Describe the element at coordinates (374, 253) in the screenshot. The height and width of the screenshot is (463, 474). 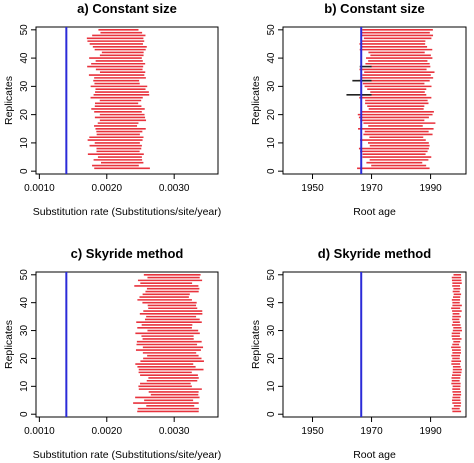
I see `panel-title: d) Skyride method` at that location.